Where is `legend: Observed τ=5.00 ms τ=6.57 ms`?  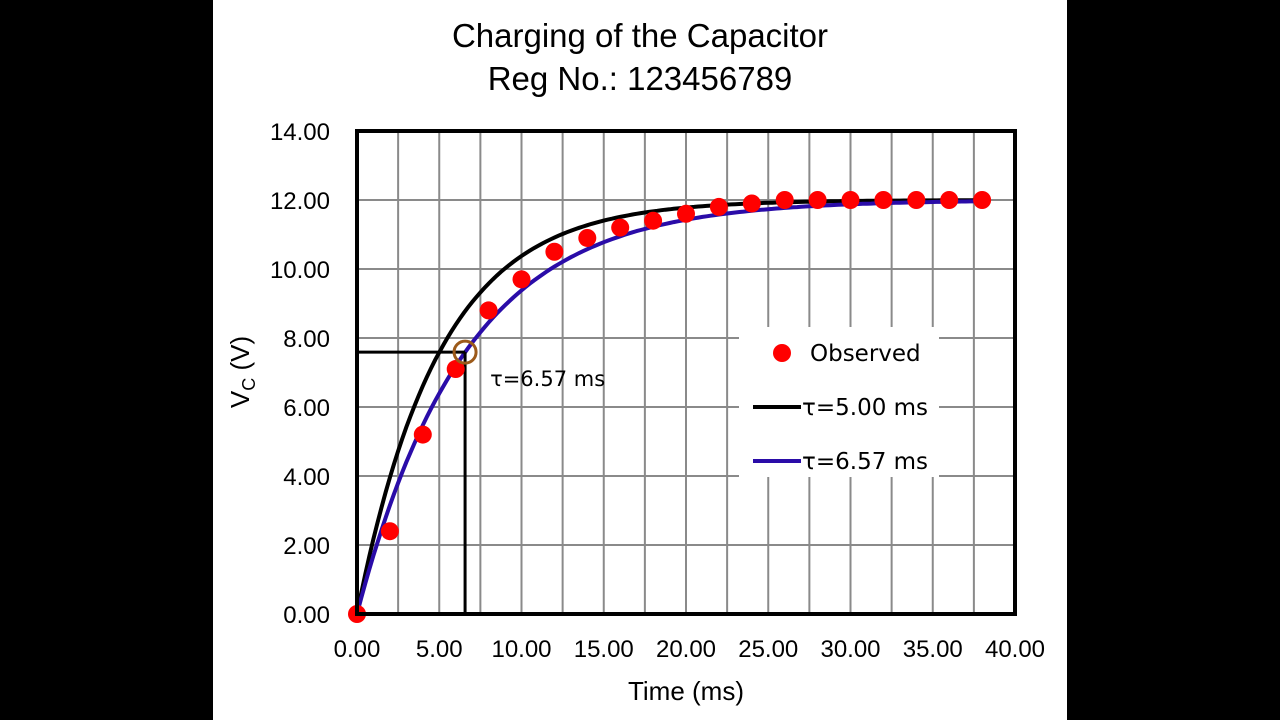
legend: Observed τ=5.00 ms τ=6.57 ms is located at coordinates (839, 402).